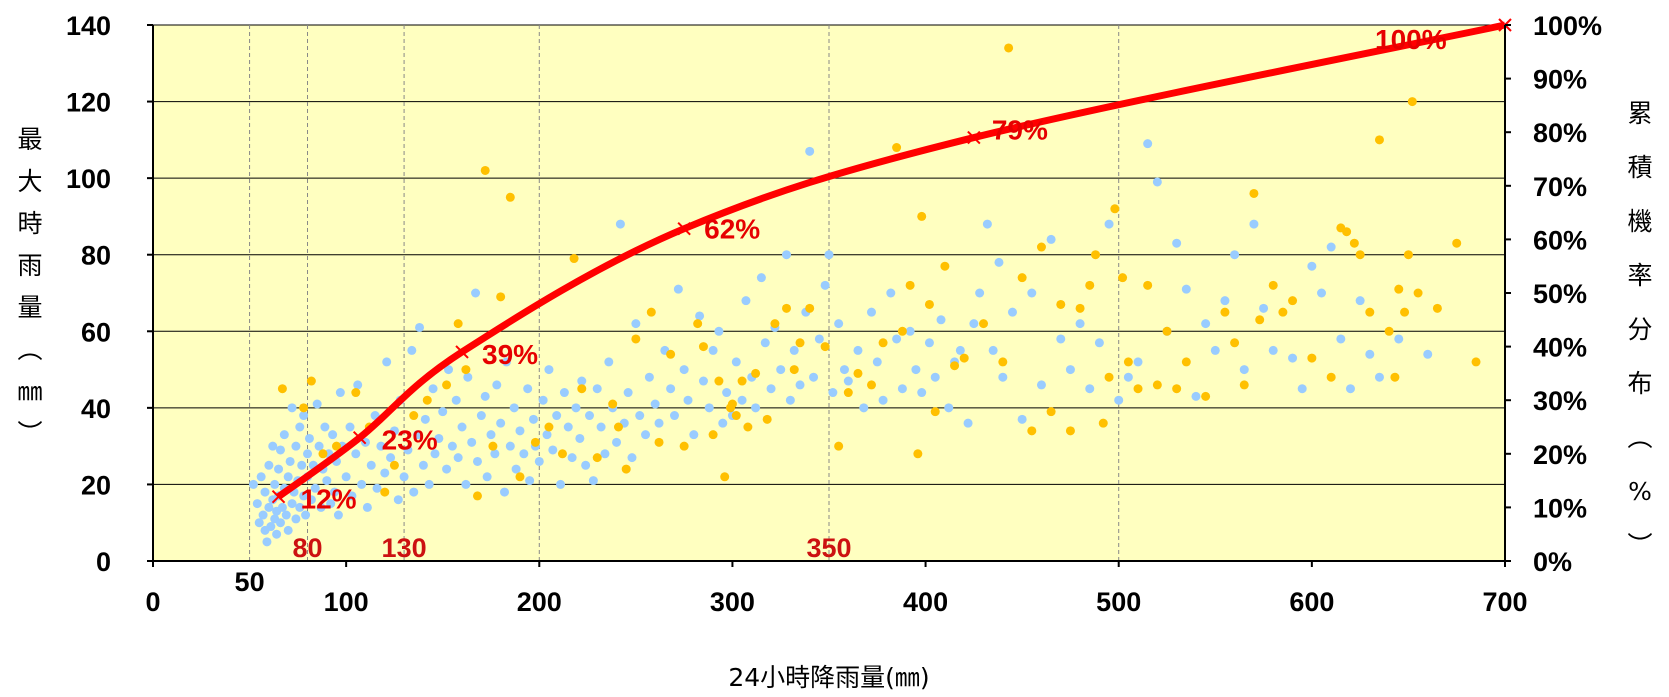 The height and width of the screenshot is (697, 1669). What do you see at coordinates (96, 332) in the screenshot?
I see `y-tick-label-left: 60` at bounding box center [96, 332].